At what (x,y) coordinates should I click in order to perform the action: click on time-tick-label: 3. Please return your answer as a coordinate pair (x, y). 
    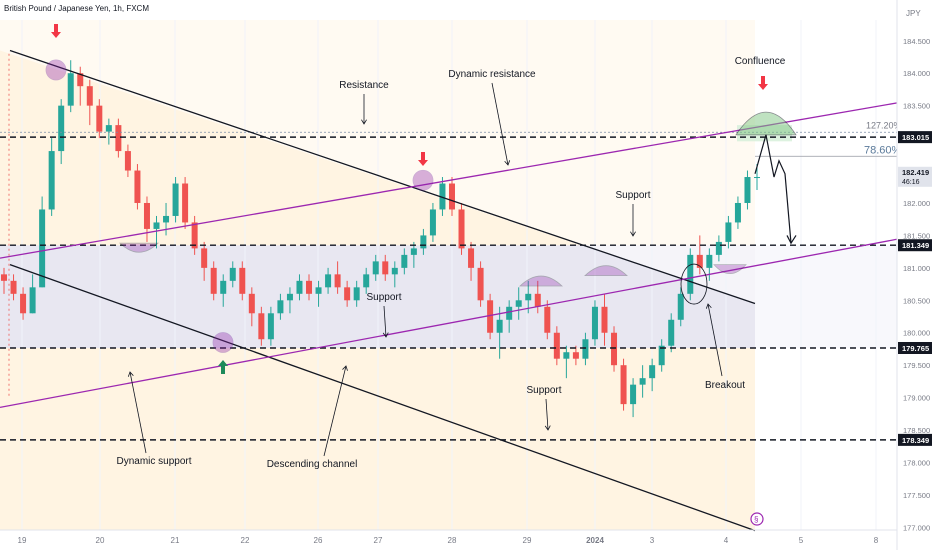
    Looking at the image, I should click on (652, 540).